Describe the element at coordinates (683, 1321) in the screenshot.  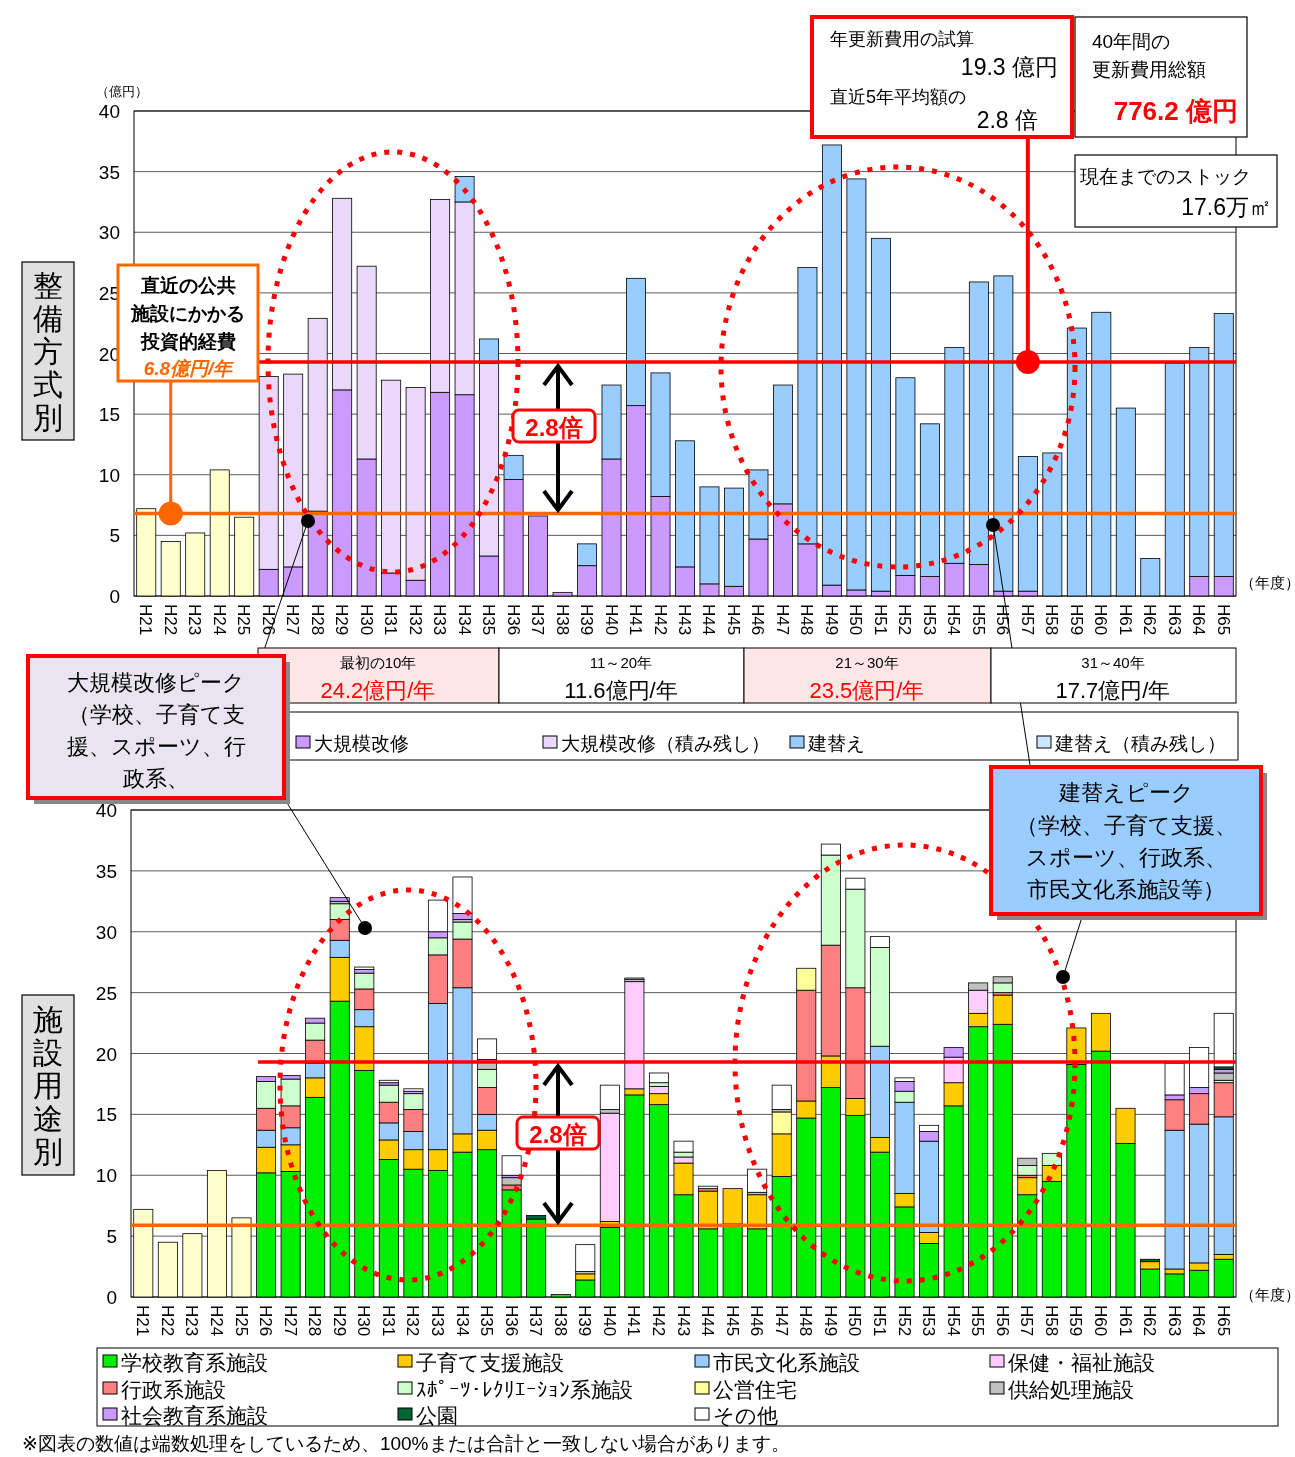
I see `x-tick-label: H43` at that location.